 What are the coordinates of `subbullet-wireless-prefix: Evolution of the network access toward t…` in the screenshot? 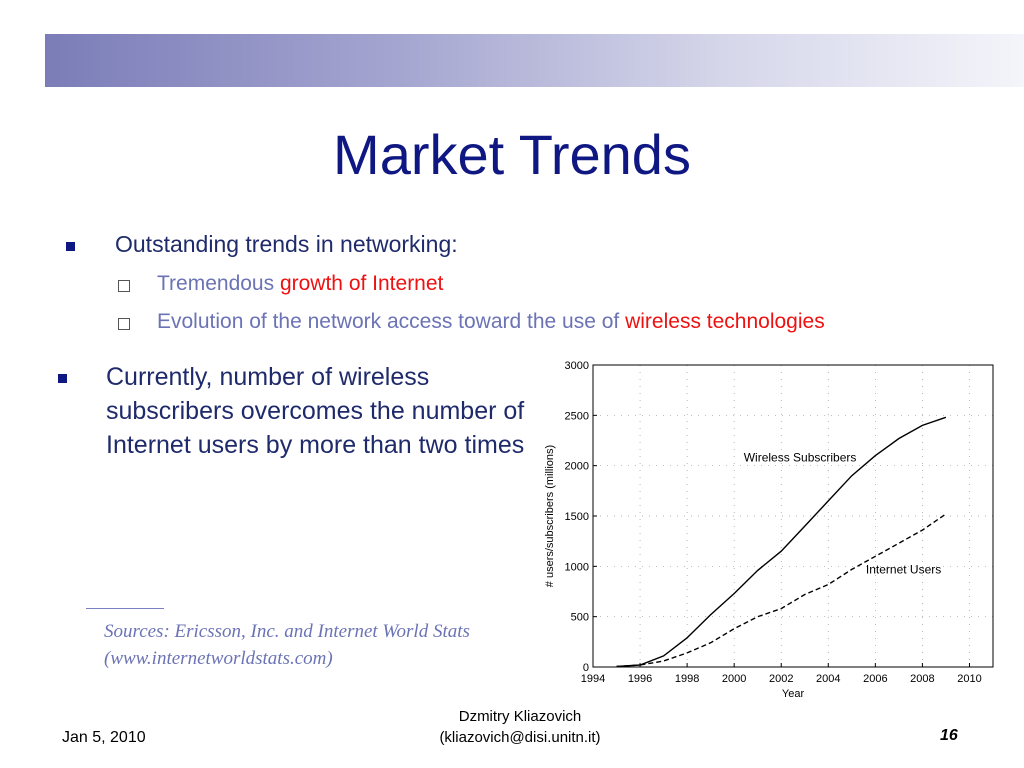 It's located at (391, 321).